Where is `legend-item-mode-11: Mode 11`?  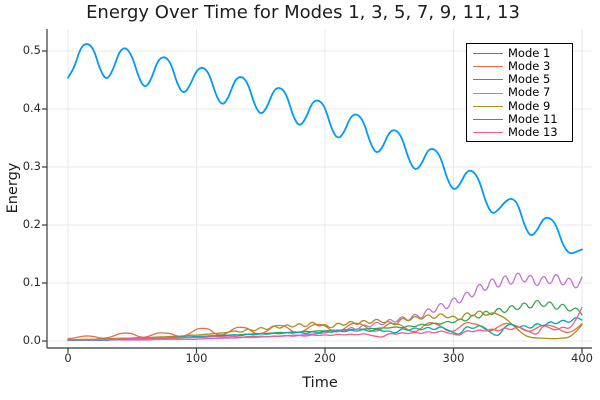
legend-item-mode-11: Mode 11 is located at coordinates (519, 119).